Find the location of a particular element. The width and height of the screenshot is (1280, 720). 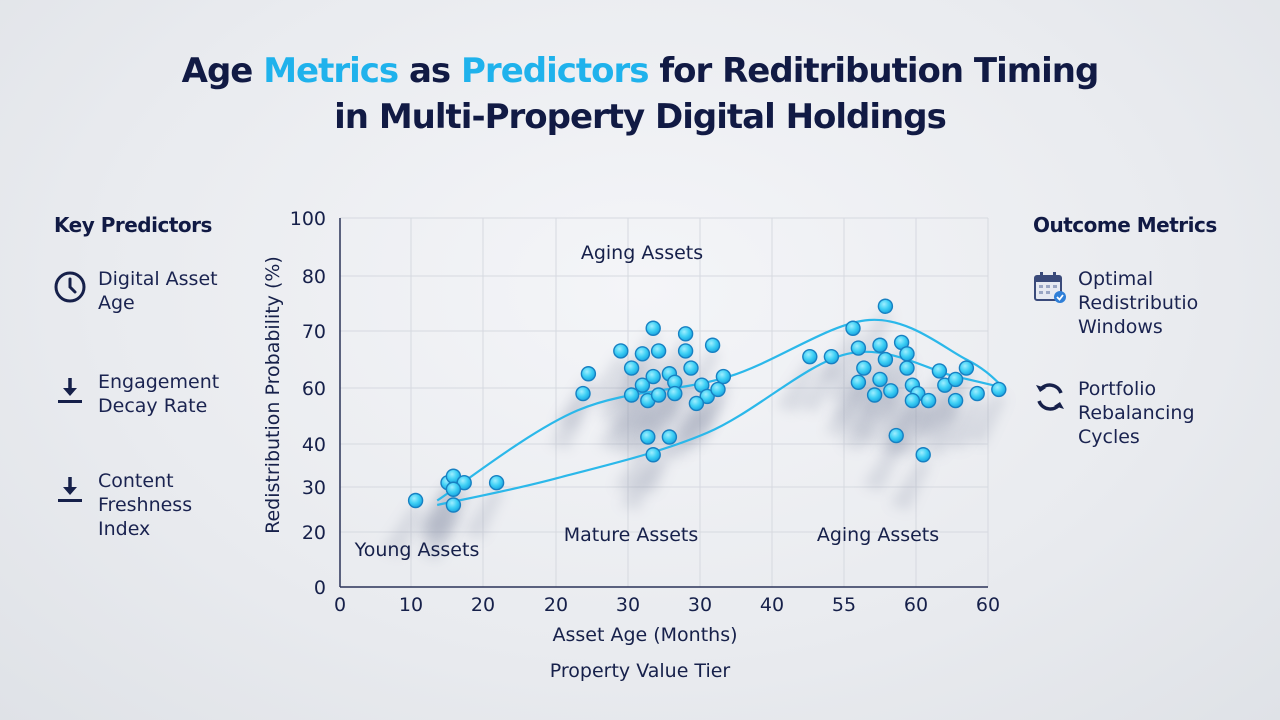

y-tick-label: 30 is located at coordinates (314, 488).